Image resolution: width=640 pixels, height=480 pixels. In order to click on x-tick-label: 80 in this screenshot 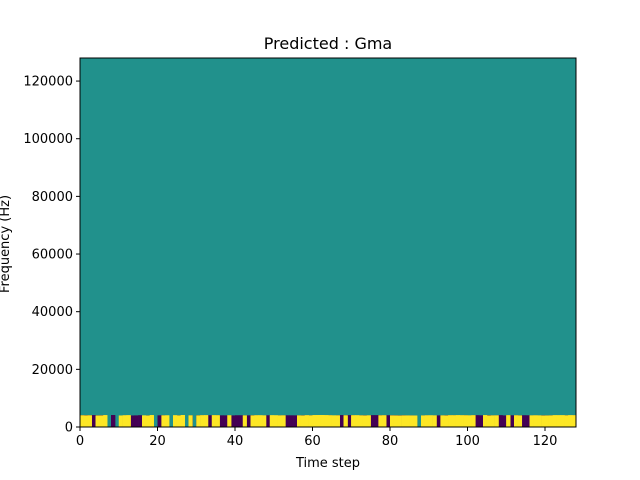, I will do `click(390, 441)`.